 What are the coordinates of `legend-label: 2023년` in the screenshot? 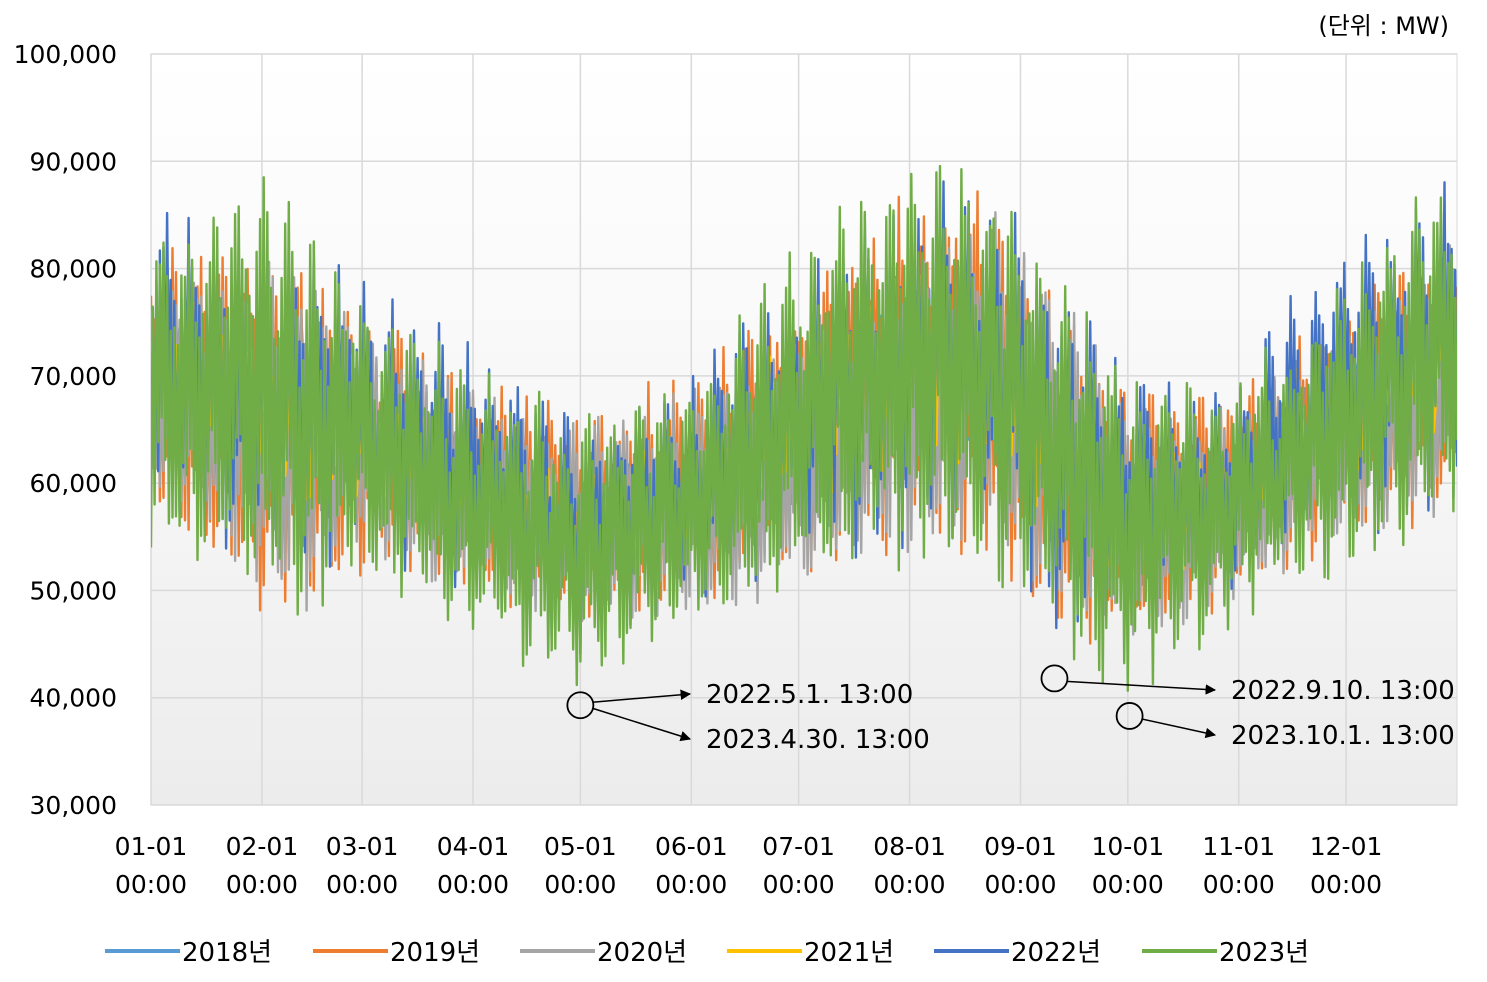 It's located at (1264, 953).